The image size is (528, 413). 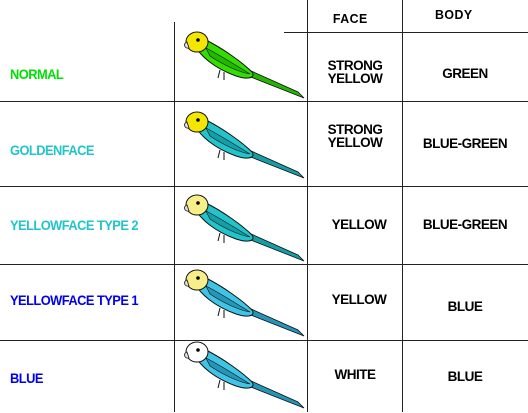 I want to click on face-line-1: WHITE, so click(x=355, y=374).